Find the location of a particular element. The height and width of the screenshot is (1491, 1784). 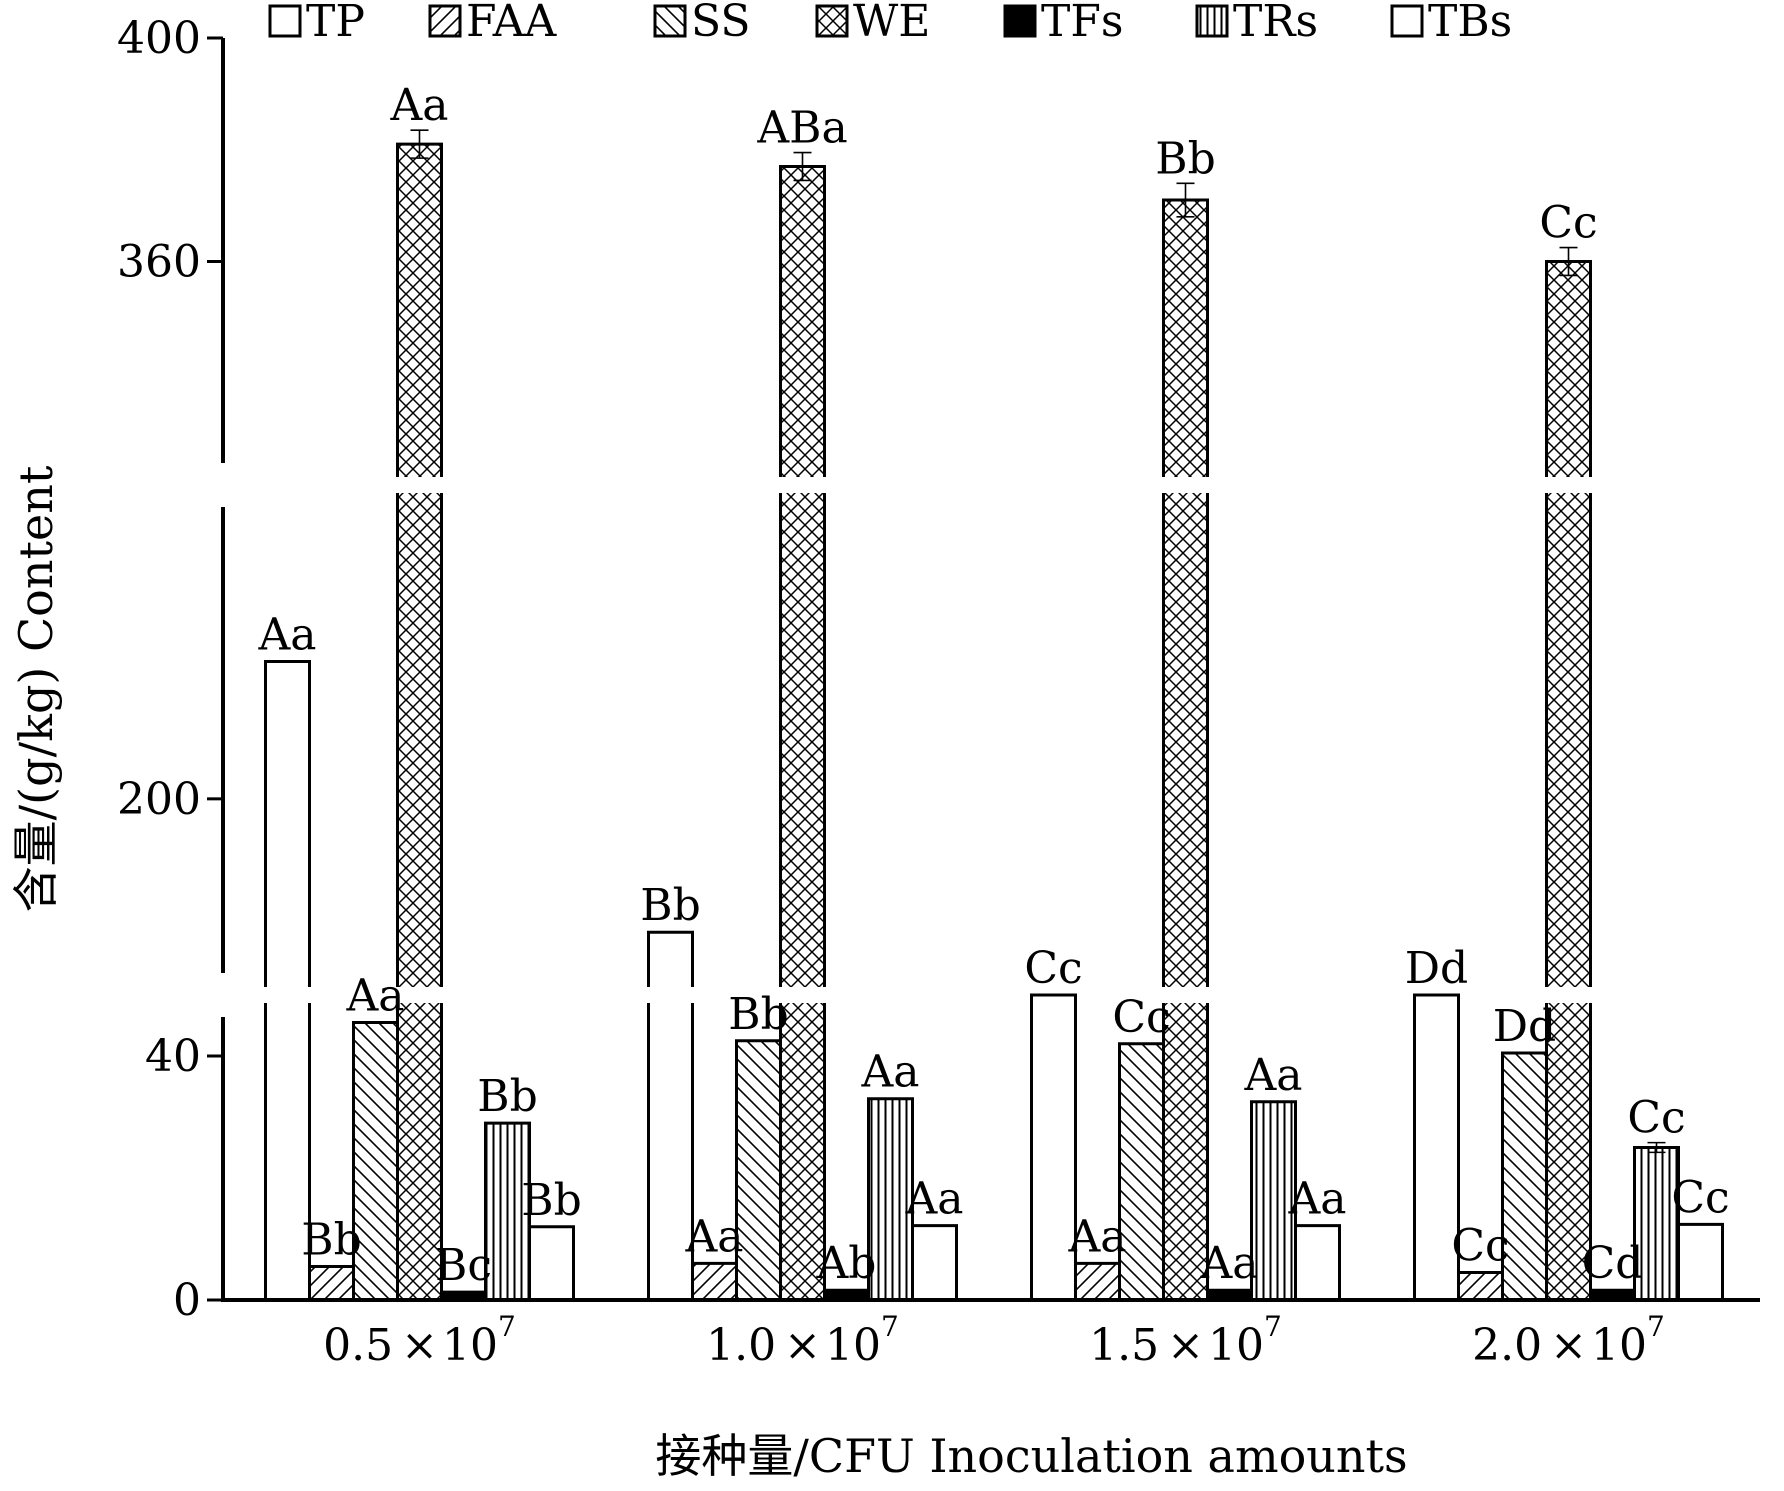

y-tick-label: 40 is located at coordinates (173, 1056).